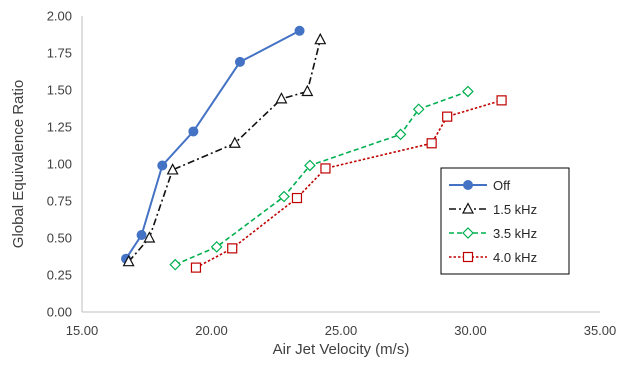  I want to click on y-tick-label: 0.00, so click(59, 312).